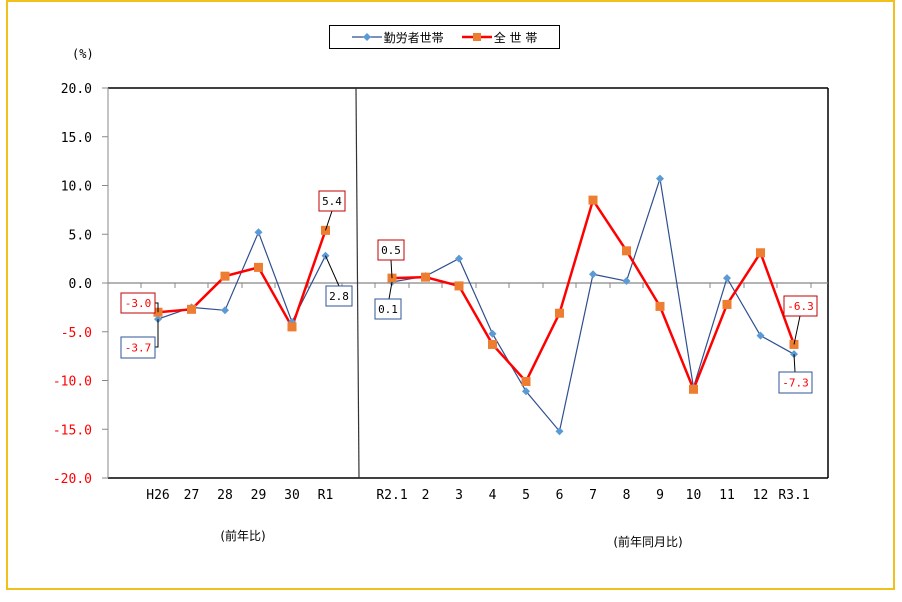 The image size is (902, 602). I want to click on legend: 勤労者世帯 全 世 帯, so click(444, 37).